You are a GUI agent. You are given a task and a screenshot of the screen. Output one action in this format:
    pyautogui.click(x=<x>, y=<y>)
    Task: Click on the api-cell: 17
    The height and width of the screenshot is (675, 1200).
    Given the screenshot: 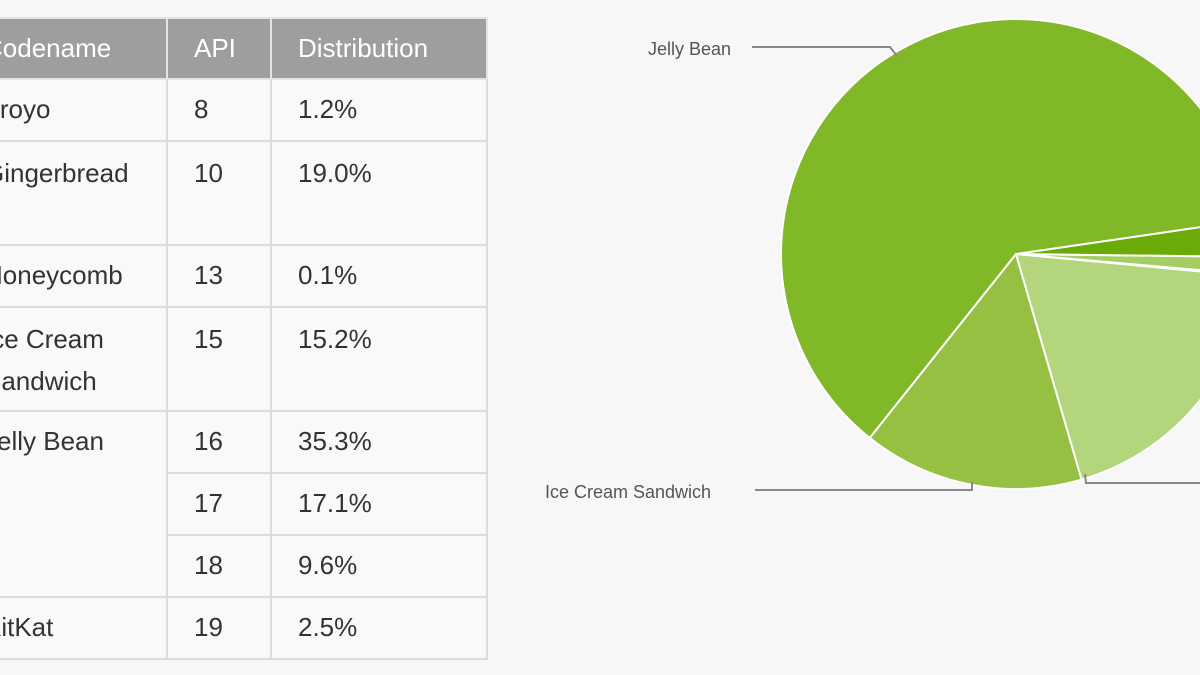 What is the action you would take?
    pyautogui.click(x=219, y=504)
    